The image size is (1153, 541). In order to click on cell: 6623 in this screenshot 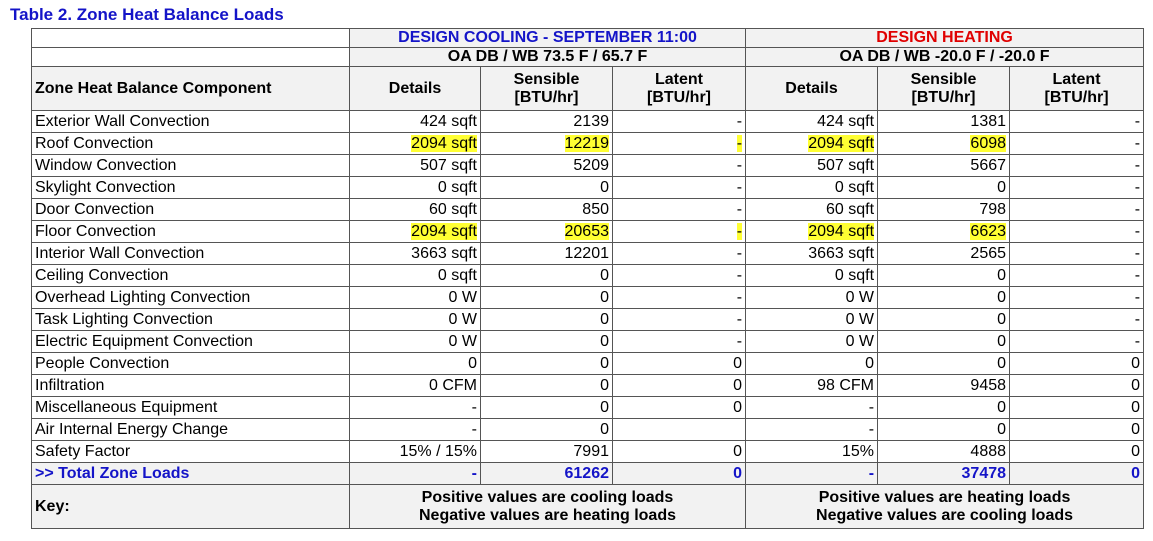, I will do `click(944, 231)`.